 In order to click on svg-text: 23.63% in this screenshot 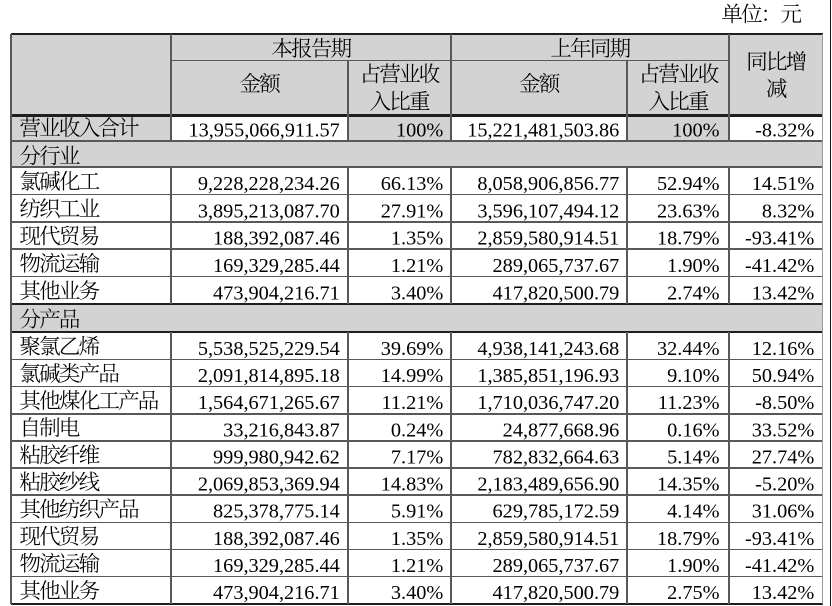, I will do `click(688, 211)`.